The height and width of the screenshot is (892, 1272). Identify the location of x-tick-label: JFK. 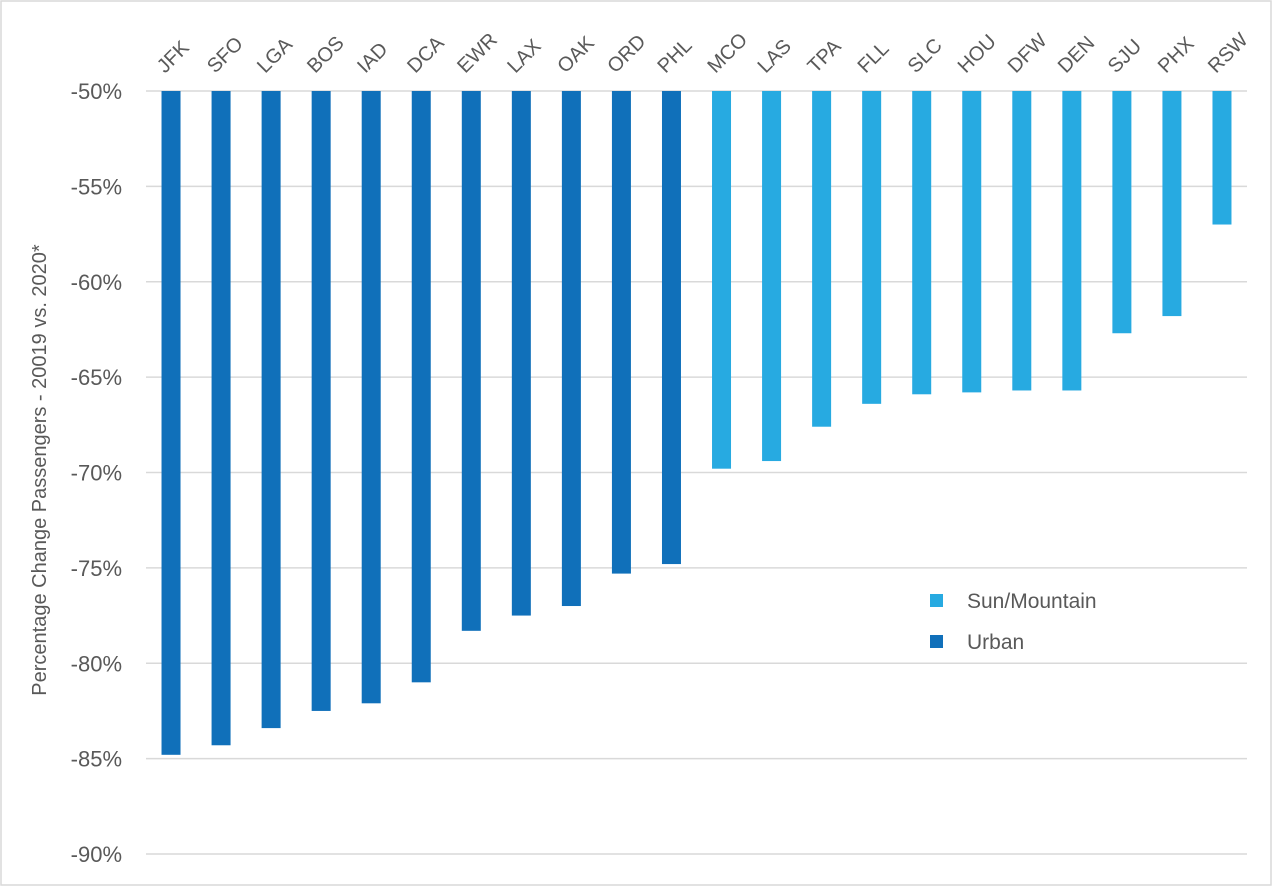
(173, 56).